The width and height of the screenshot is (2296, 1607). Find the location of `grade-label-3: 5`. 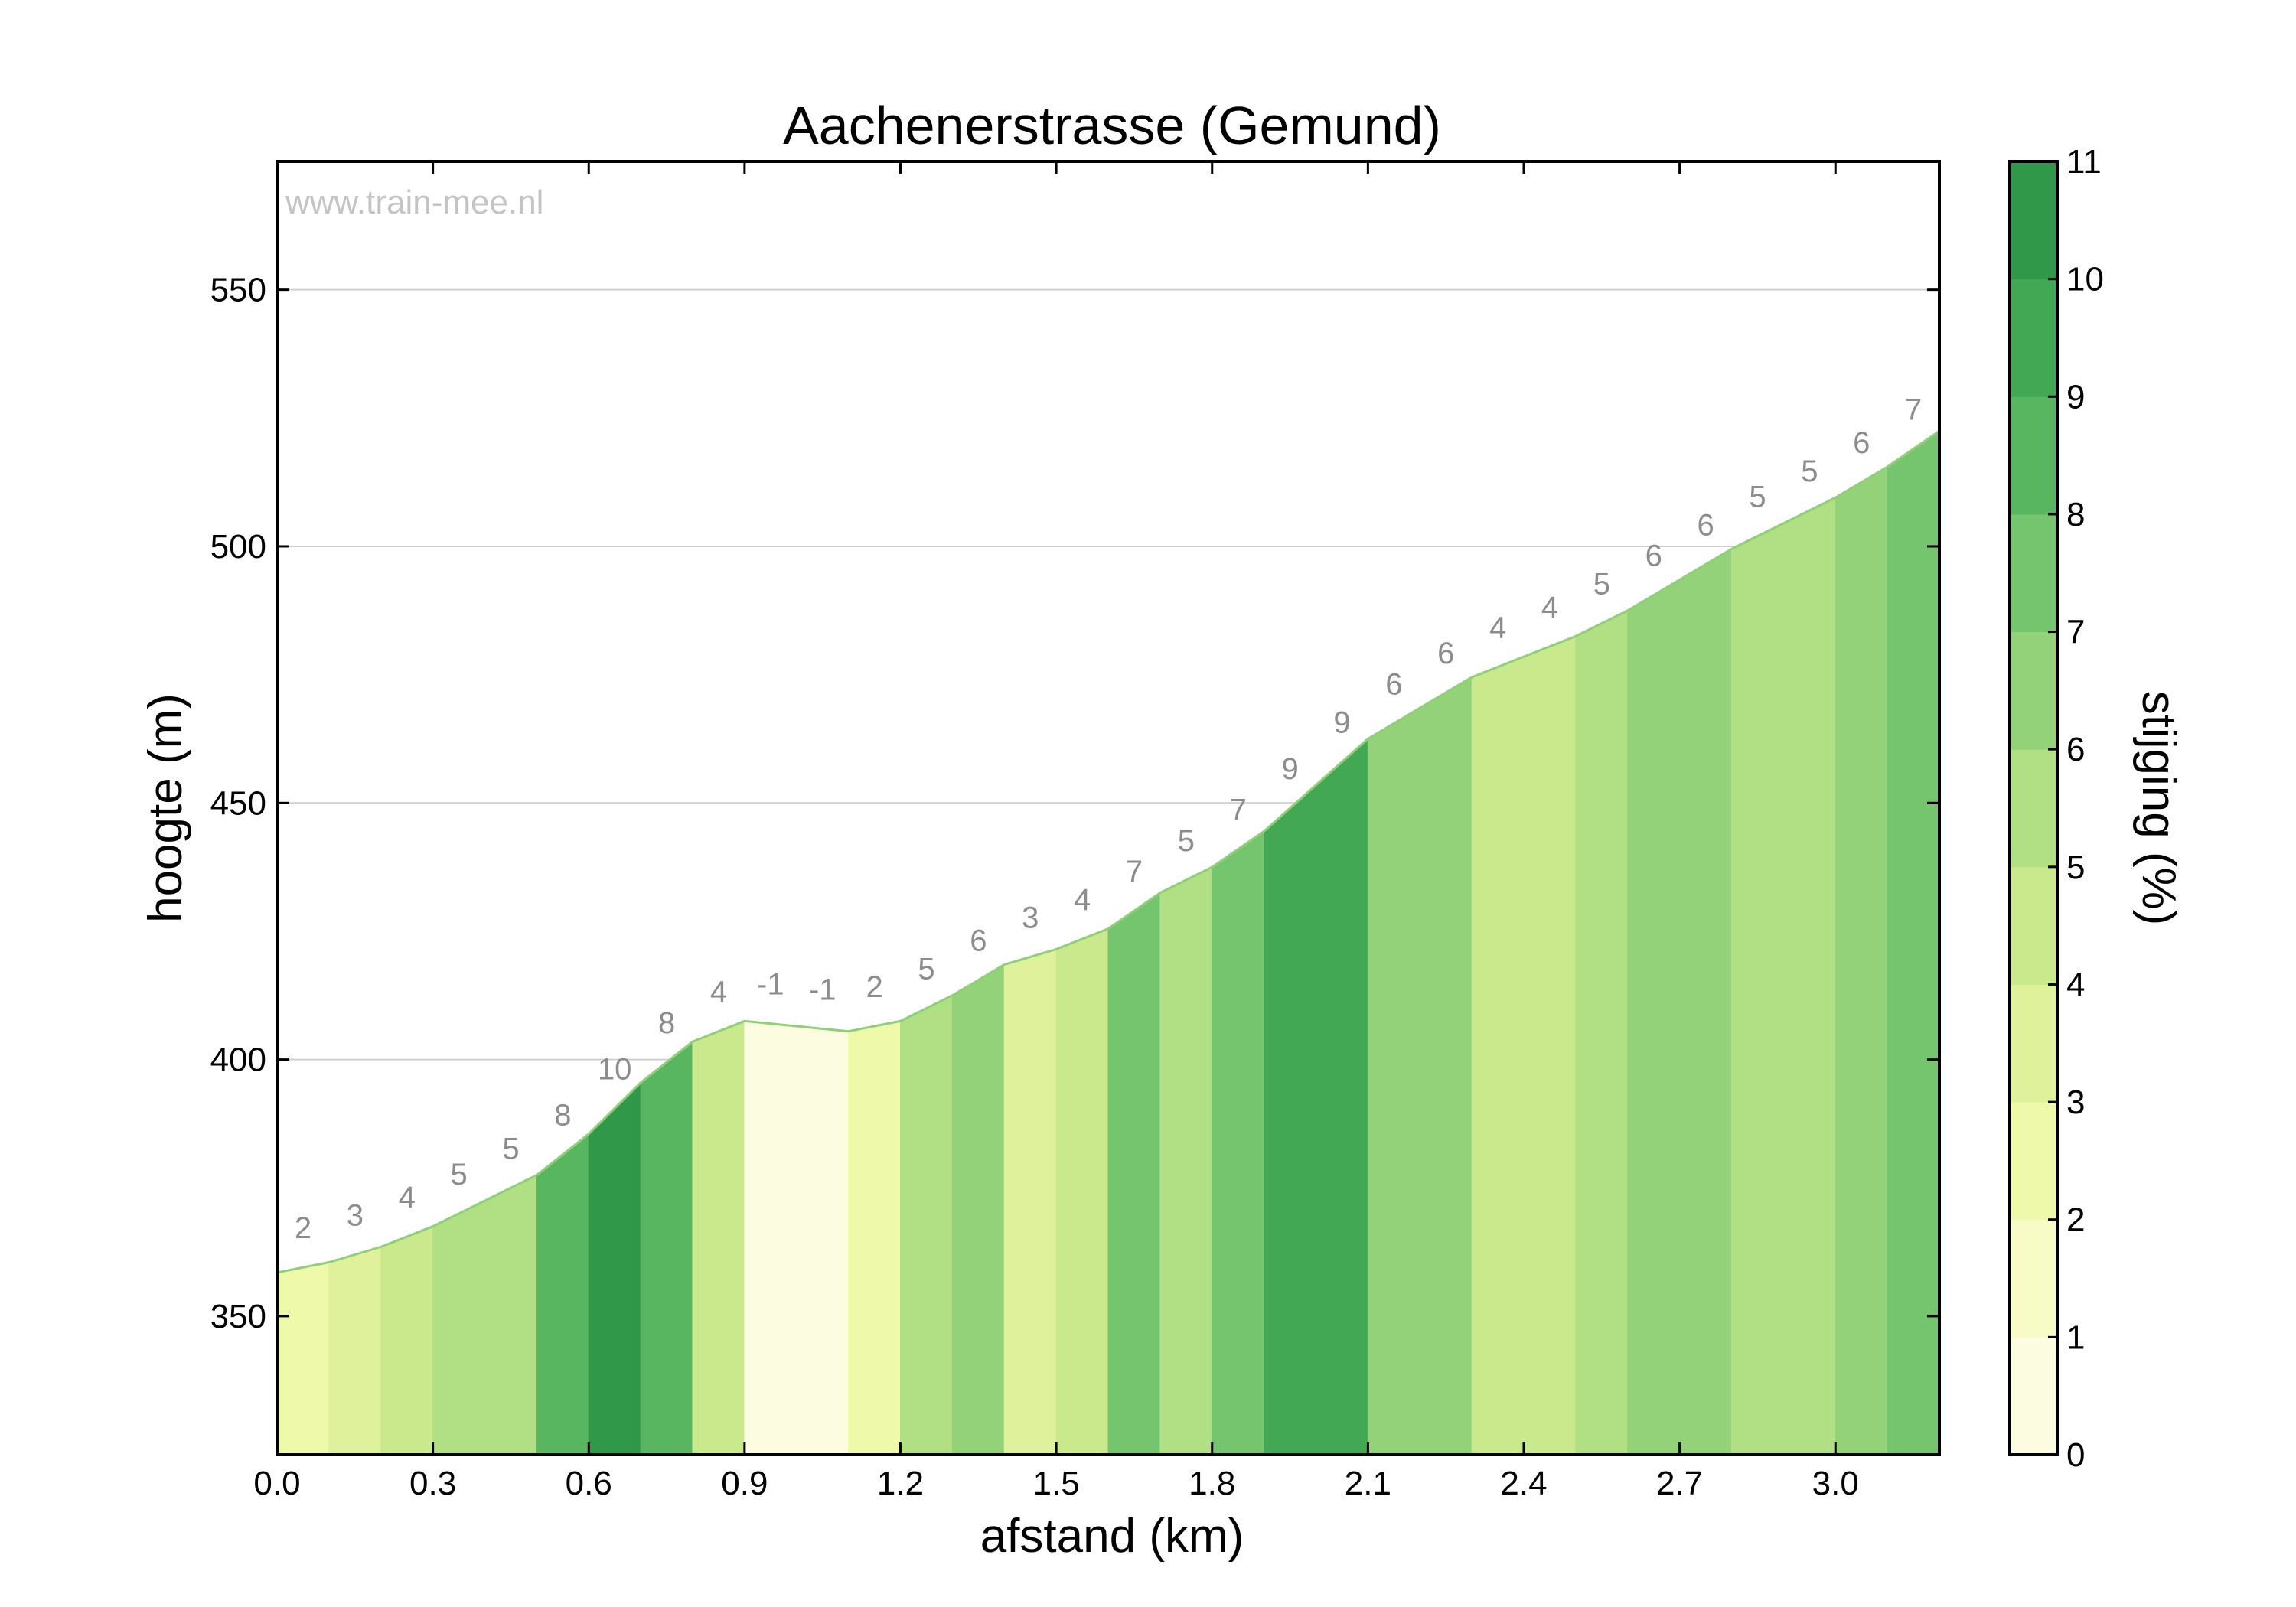

grade-label-3: 5 is located at coordinates (458, 1174).